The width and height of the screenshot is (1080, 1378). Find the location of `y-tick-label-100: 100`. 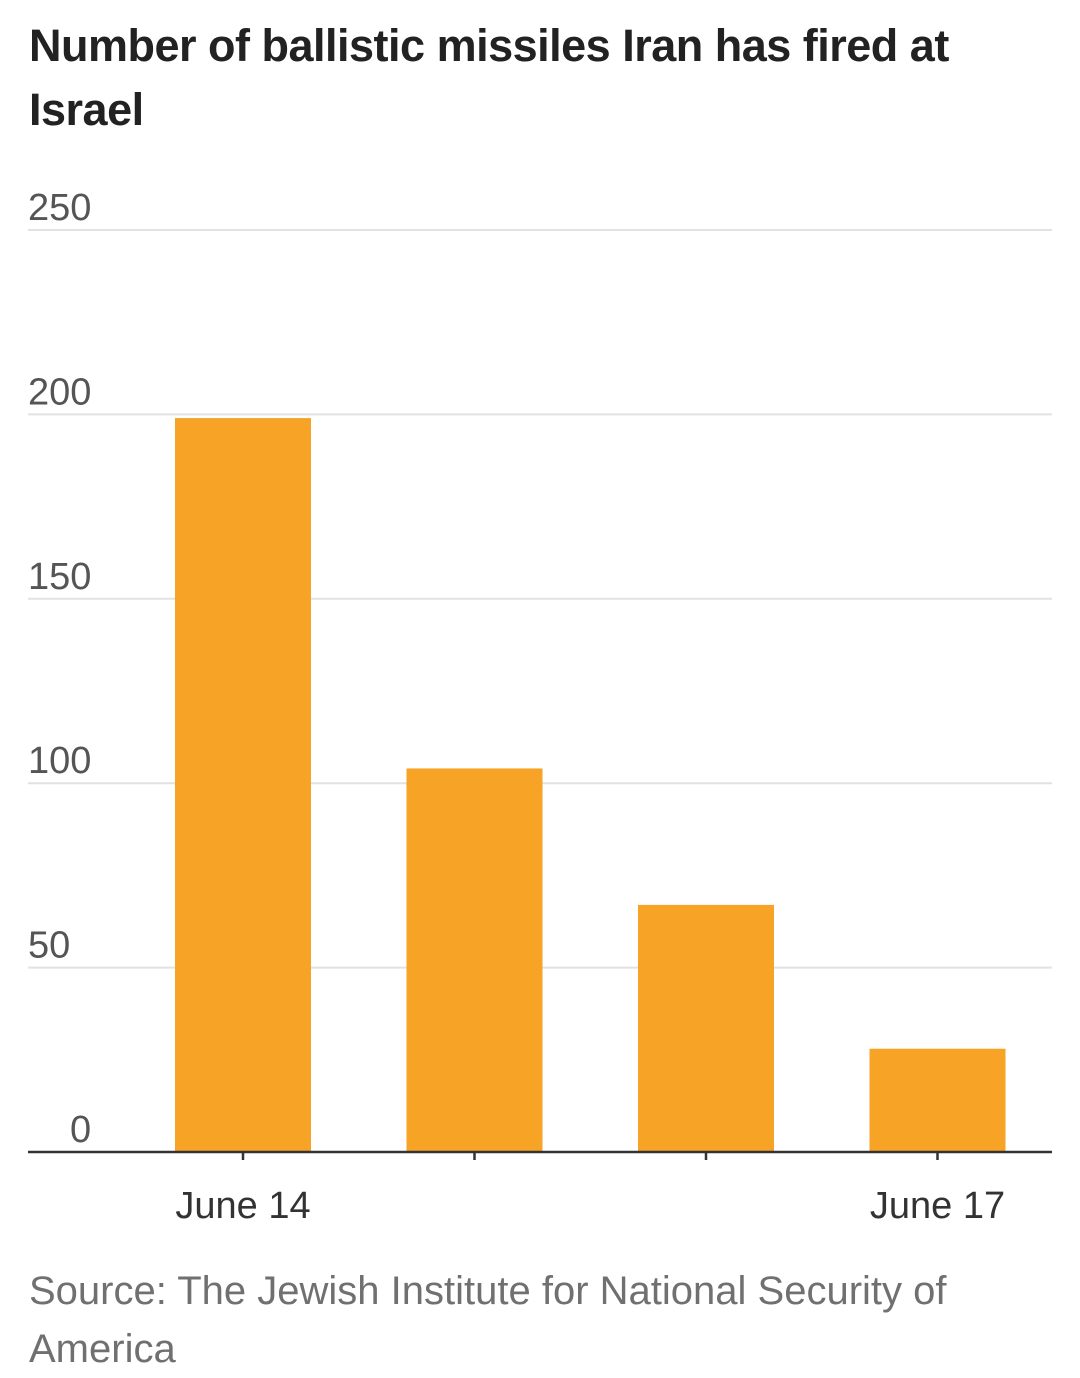

y-tick-label-100: 100 is located at coordinates (59, 761).